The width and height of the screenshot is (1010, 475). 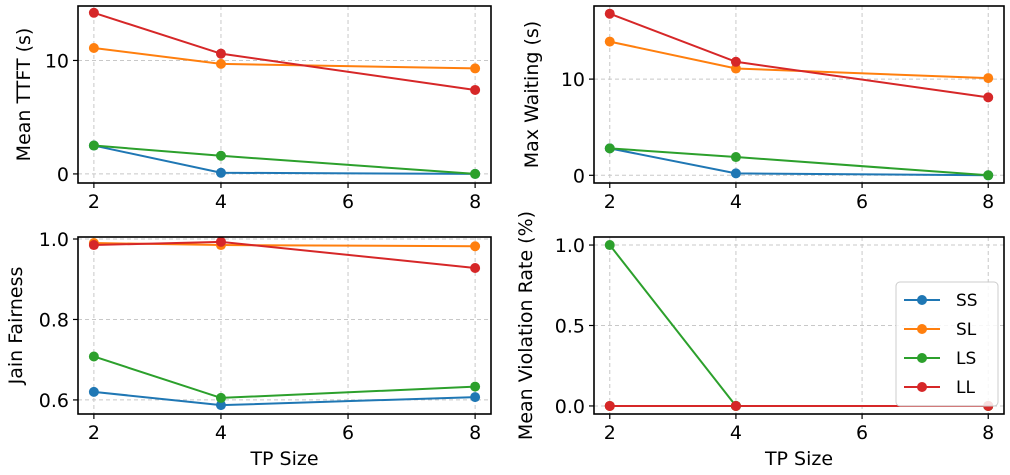 What do you see at coordinates (532, 94) in the screenshot?
I see `y-axis-label: Max Waiting (s)` at bounding box center [532, 94].